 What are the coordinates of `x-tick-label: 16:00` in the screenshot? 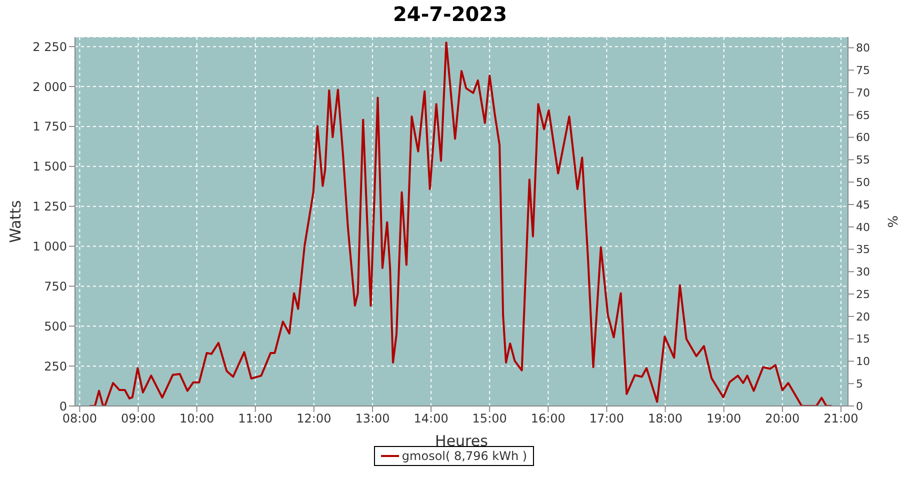 It's located at (548, 419).